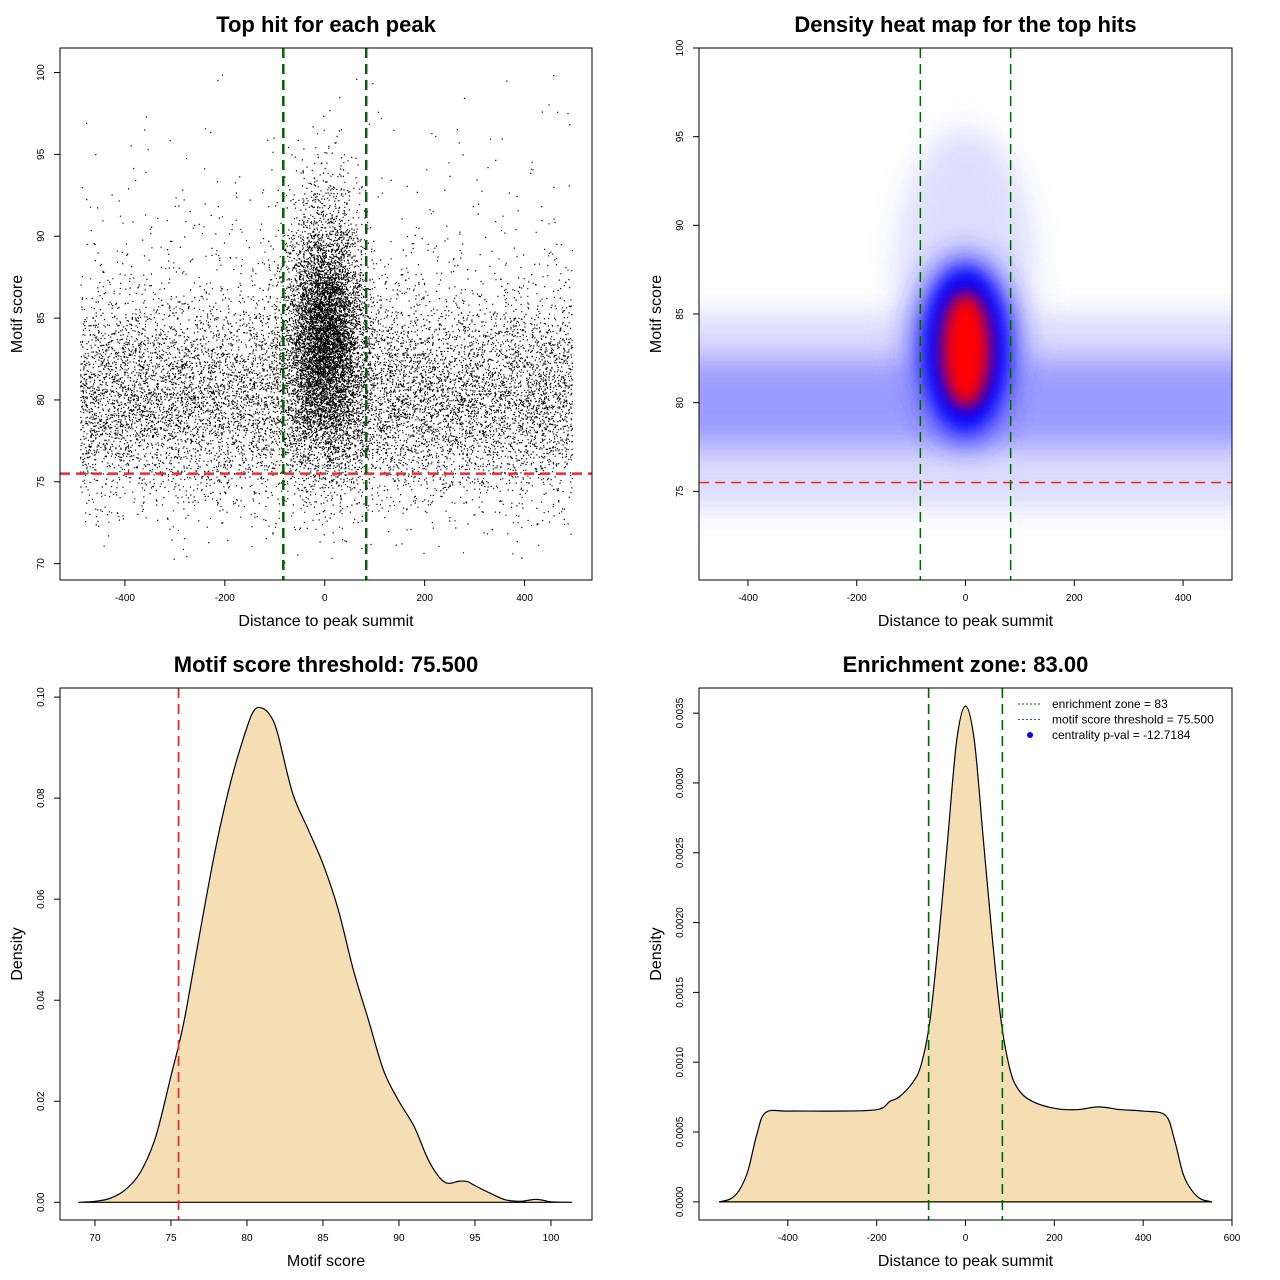  What do you see at coordinates (680, 782) in the screenshot?
I see `y-tick-label: 0.0030` at bounding box center [680, 782].